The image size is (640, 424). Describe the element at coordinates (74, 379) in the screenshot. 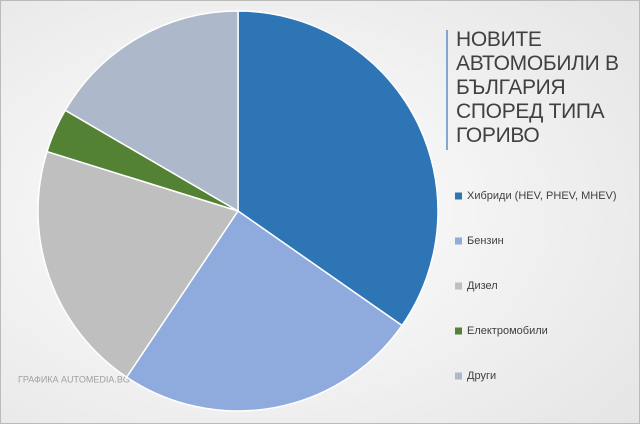

I see `credit: ГРАФИКА AUTOMEDIA.BG` at that location.